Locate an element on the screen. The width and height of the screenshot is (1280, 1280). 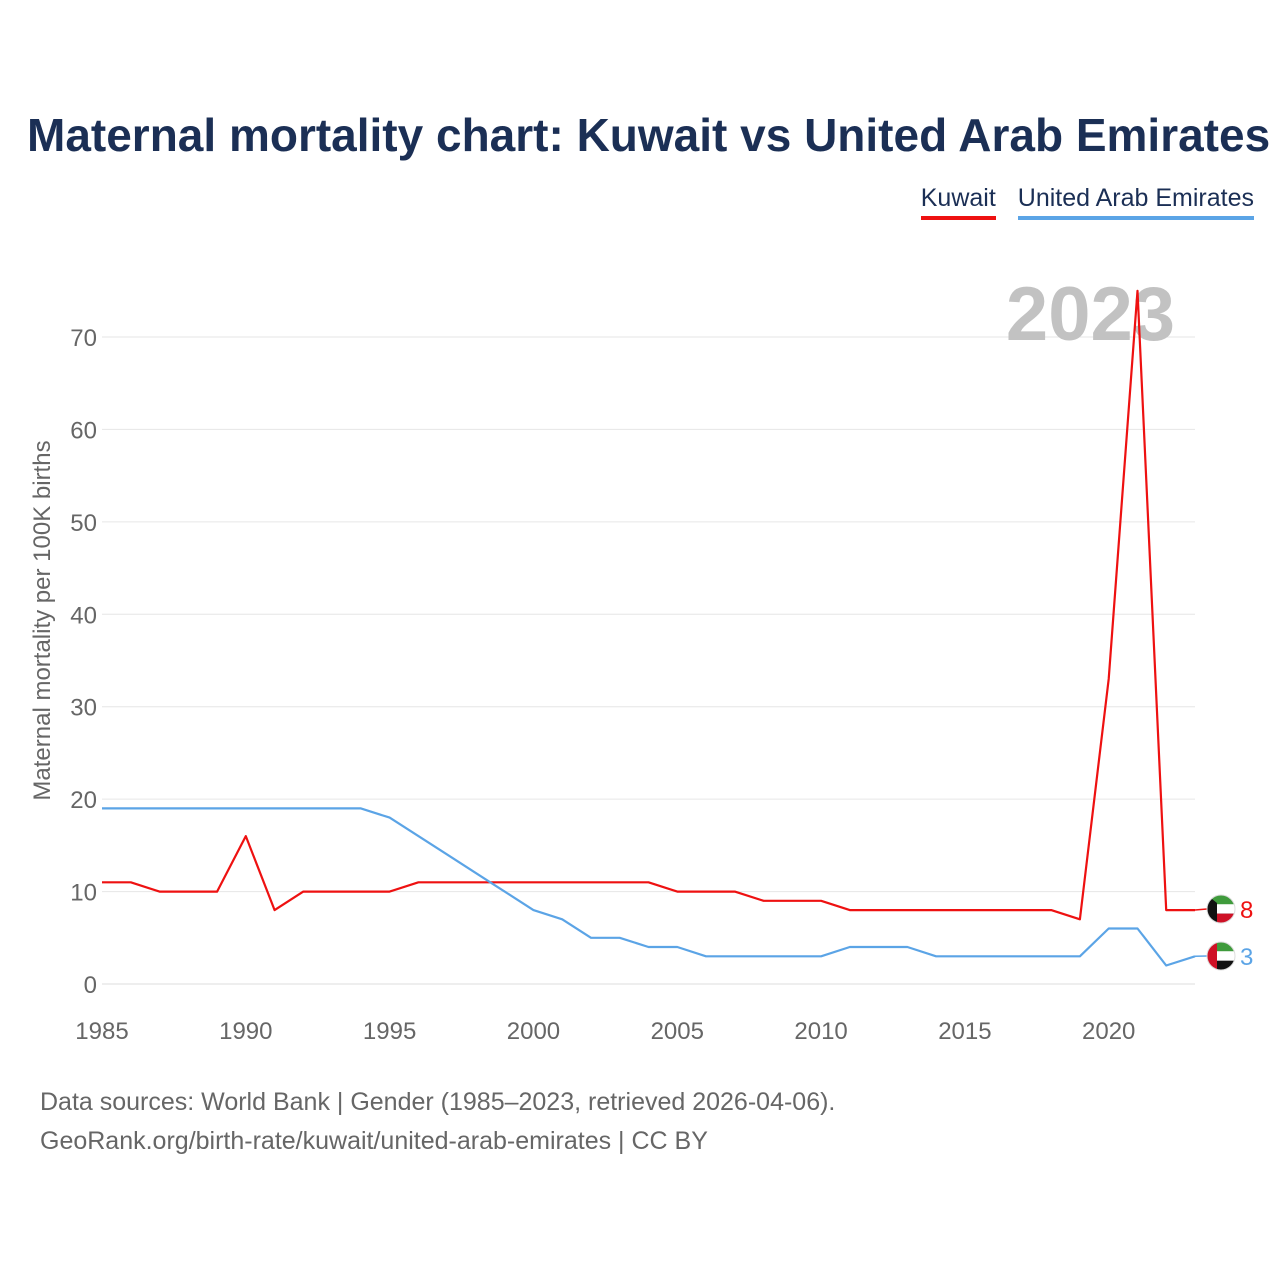
flag-icon-kuwait is located at coordinates (1221, 909).